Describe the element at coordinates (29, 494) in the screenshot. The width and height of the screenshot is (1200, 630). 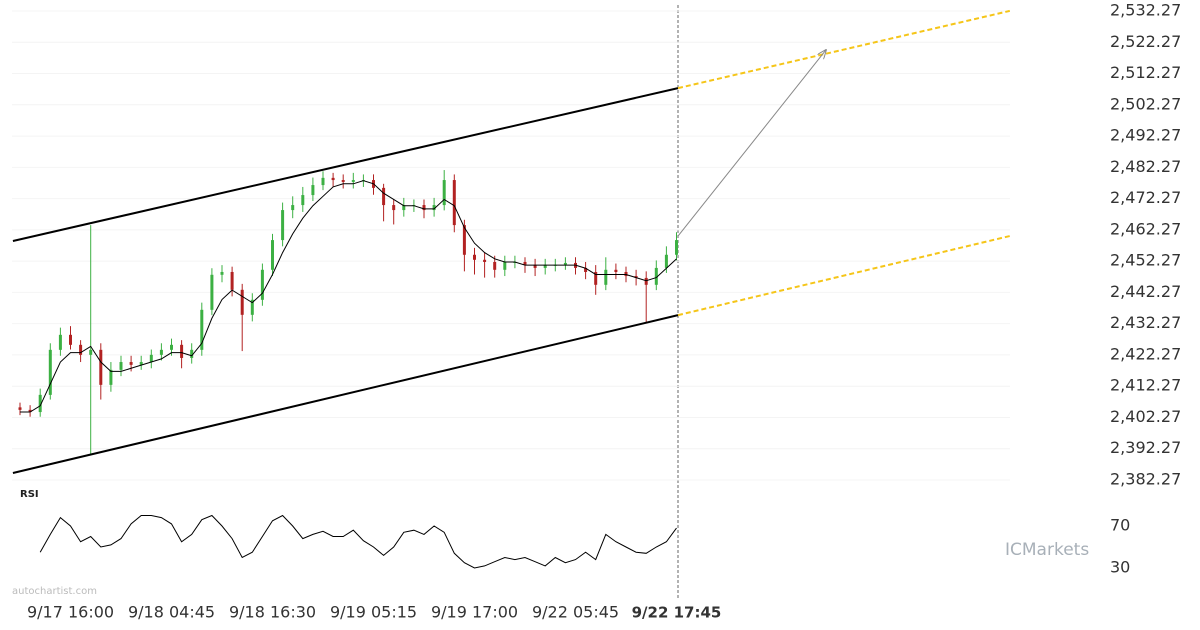
I see `rsi-title: RSI` at that location.